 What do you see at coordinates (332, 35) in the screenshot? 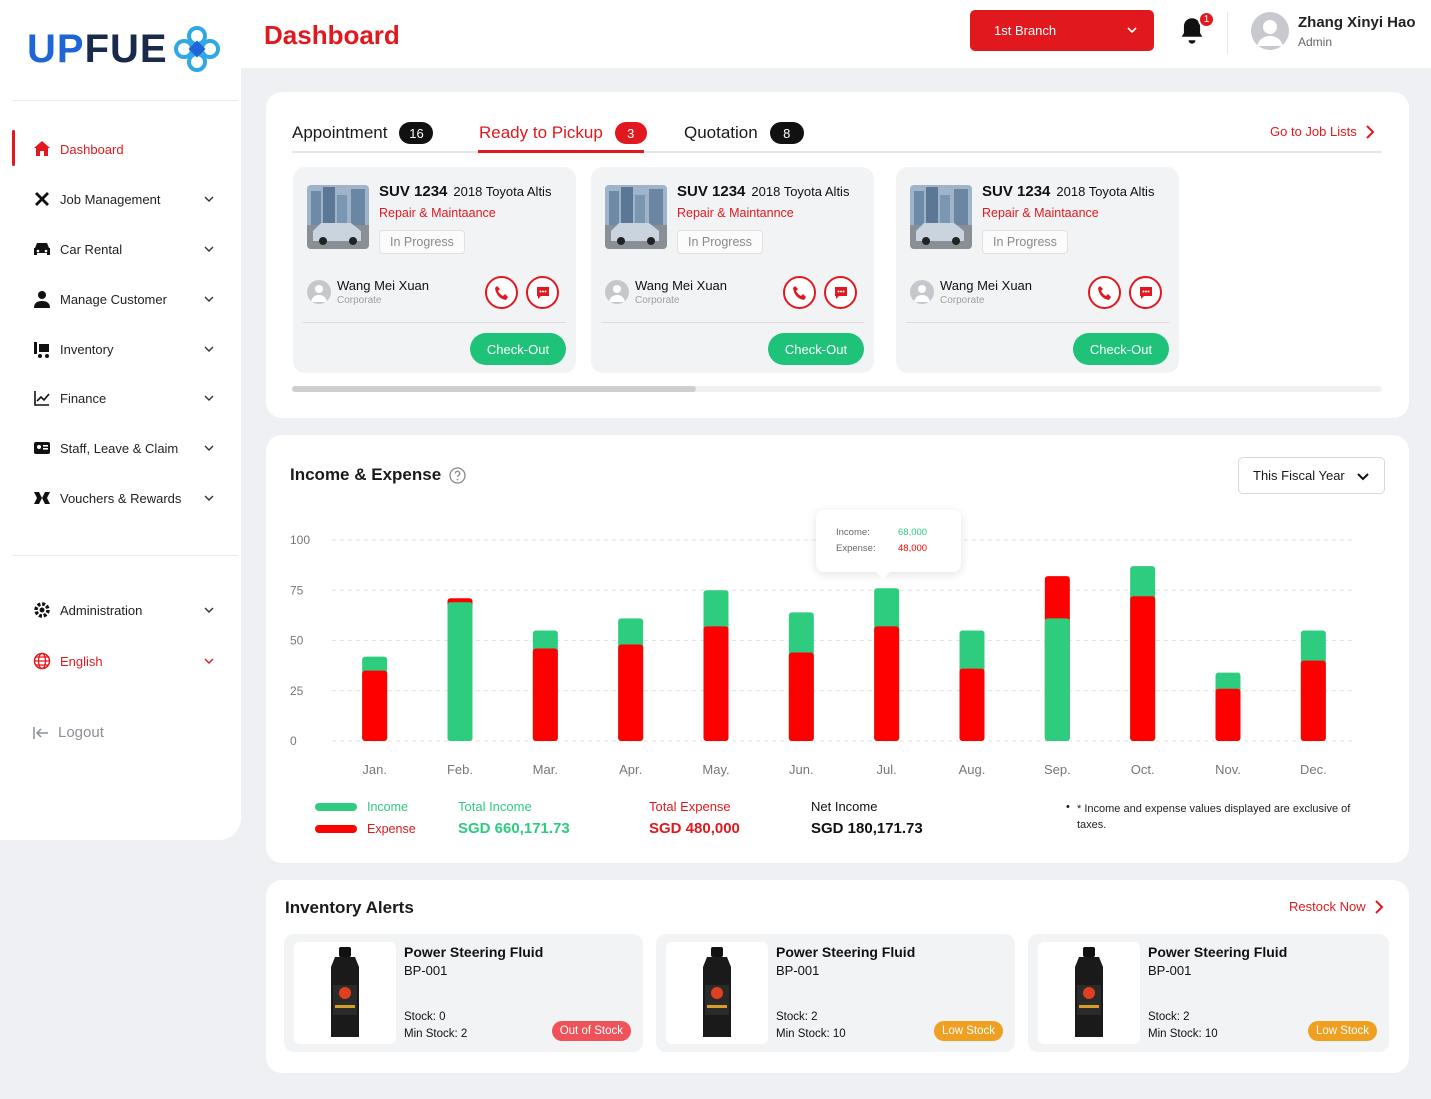
I see `page-title: Dashboard` at bounding box center [332, 35].